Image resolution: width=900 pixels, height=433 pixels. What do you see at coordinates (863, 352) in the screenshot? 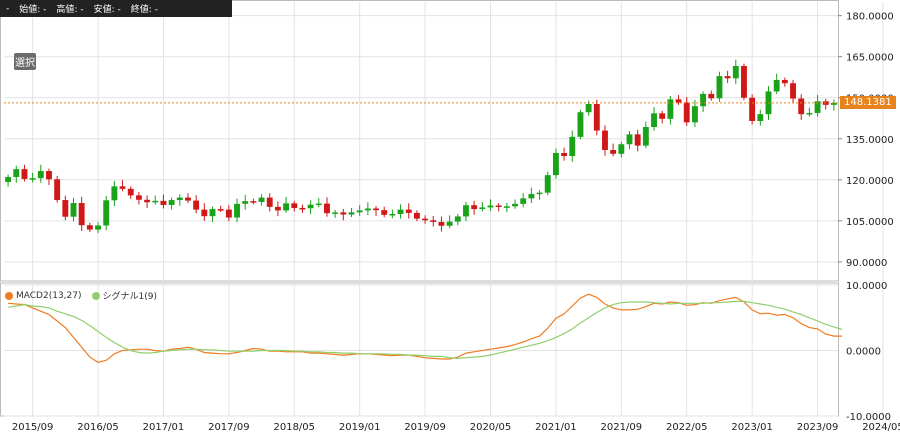
I see `macd-y-tick-label: 0.0000` at bounding box center [863, 352].